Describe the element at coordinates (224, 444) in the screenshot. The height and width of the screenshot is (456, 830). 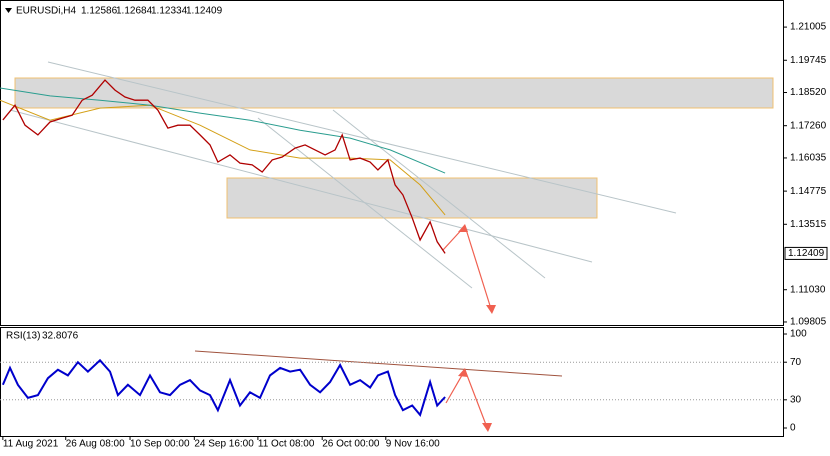
I see `x-tick-label: 24 Sep 16:00` at that location.